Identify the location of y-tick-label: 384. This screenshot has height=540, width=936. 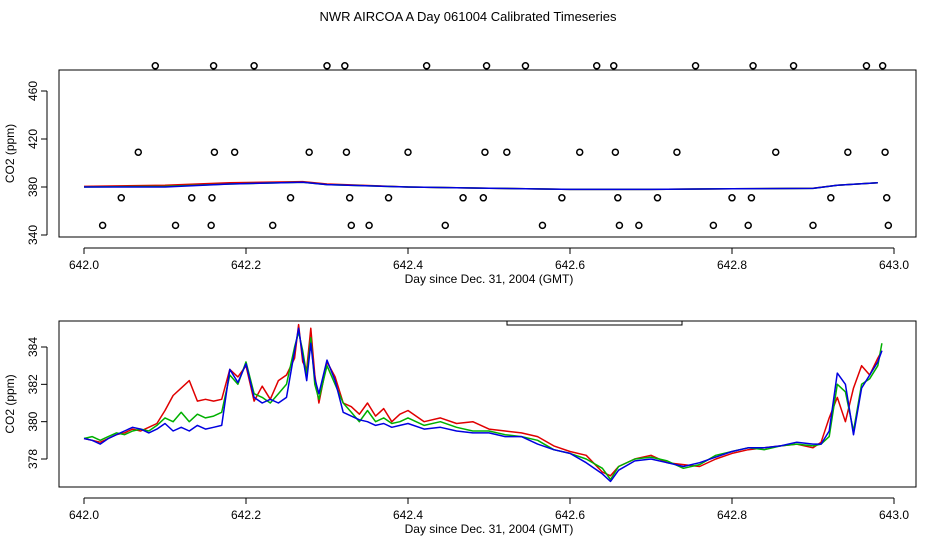
(33, 347).